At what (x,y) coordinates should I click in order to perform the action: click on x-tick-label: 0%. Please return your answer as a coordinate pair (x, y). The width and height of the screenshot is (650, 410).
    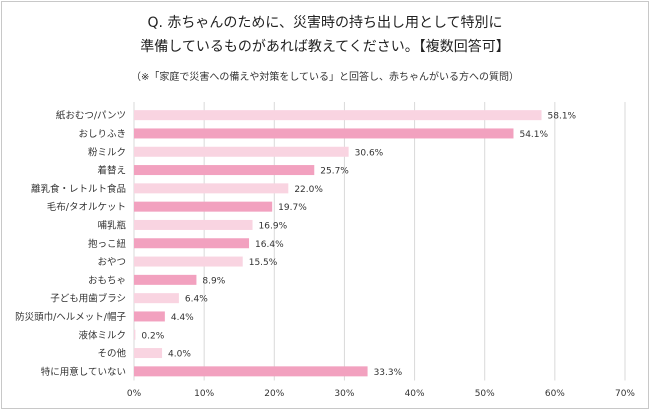
    Looking at the image, I should click on (134, 394).